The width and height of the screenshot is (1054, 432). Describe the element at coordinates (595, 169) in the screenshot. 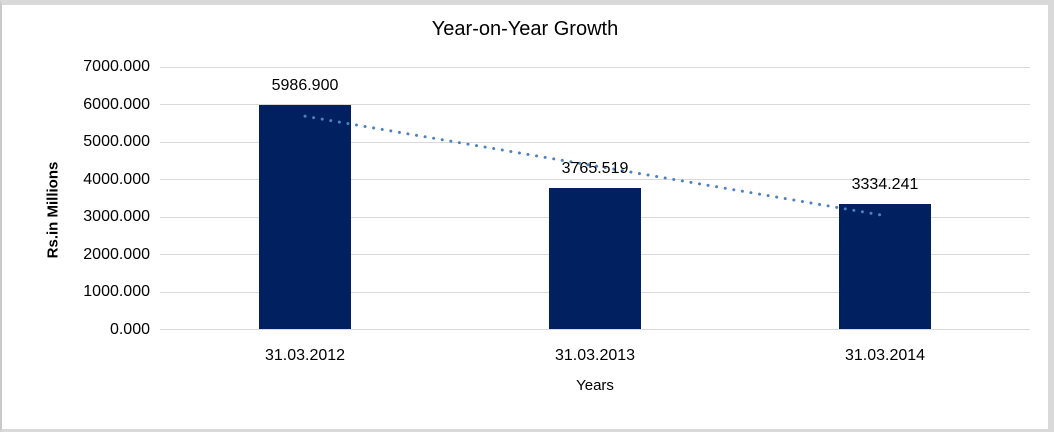

I see `bar-data-label: 3765.519` at that location.